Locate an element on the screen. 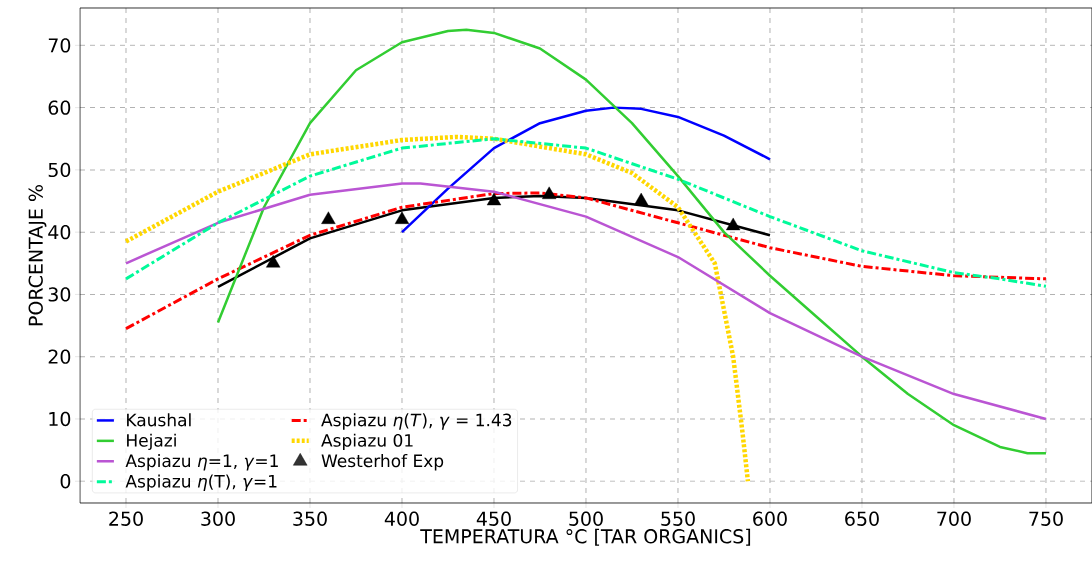  x-tick-label: 650 is located at coordinates (862, 518).